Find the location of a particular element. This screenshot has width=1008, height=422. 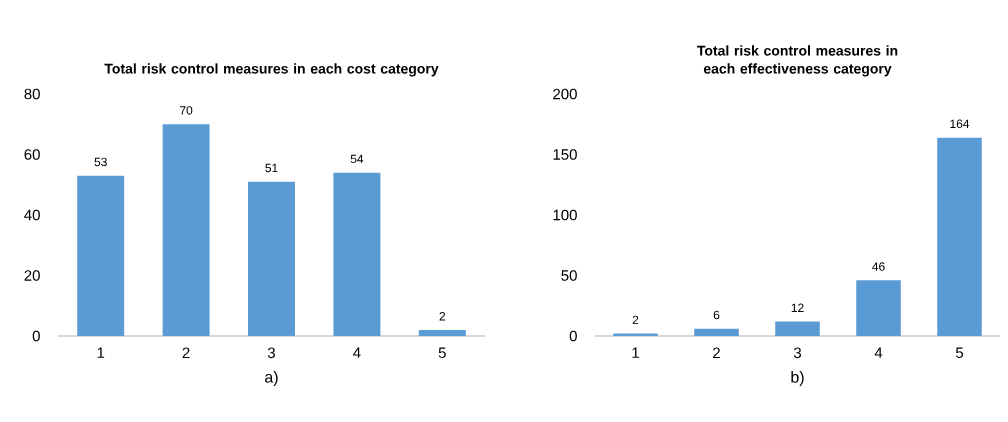

y-tick-label: 20 is located at coordinates (32, 275).